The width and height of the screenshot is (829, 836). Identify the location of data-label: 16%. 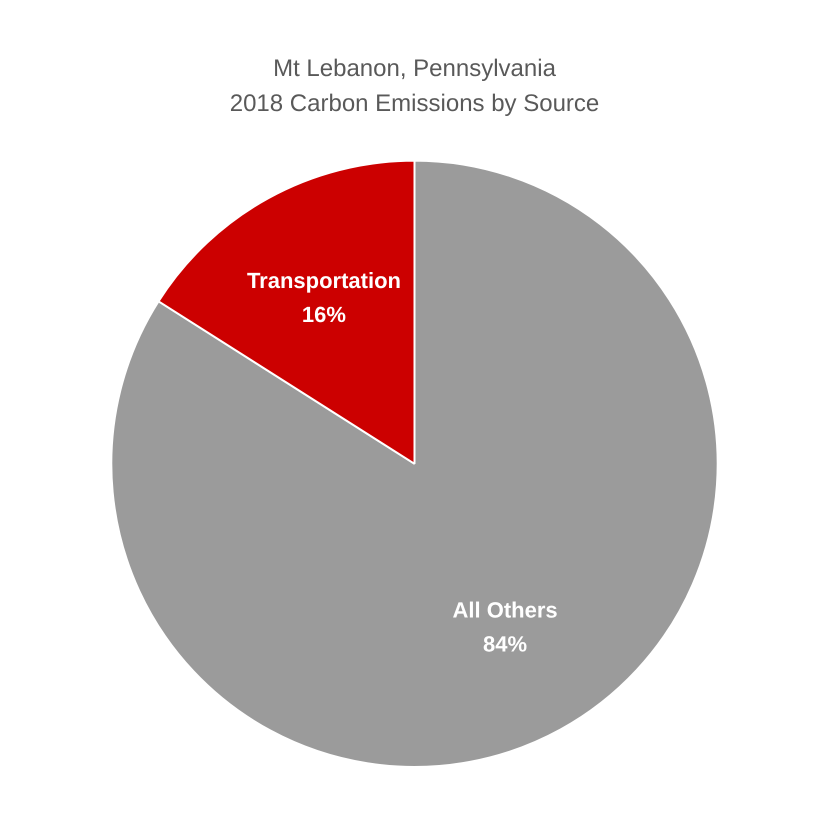
(324, 315).